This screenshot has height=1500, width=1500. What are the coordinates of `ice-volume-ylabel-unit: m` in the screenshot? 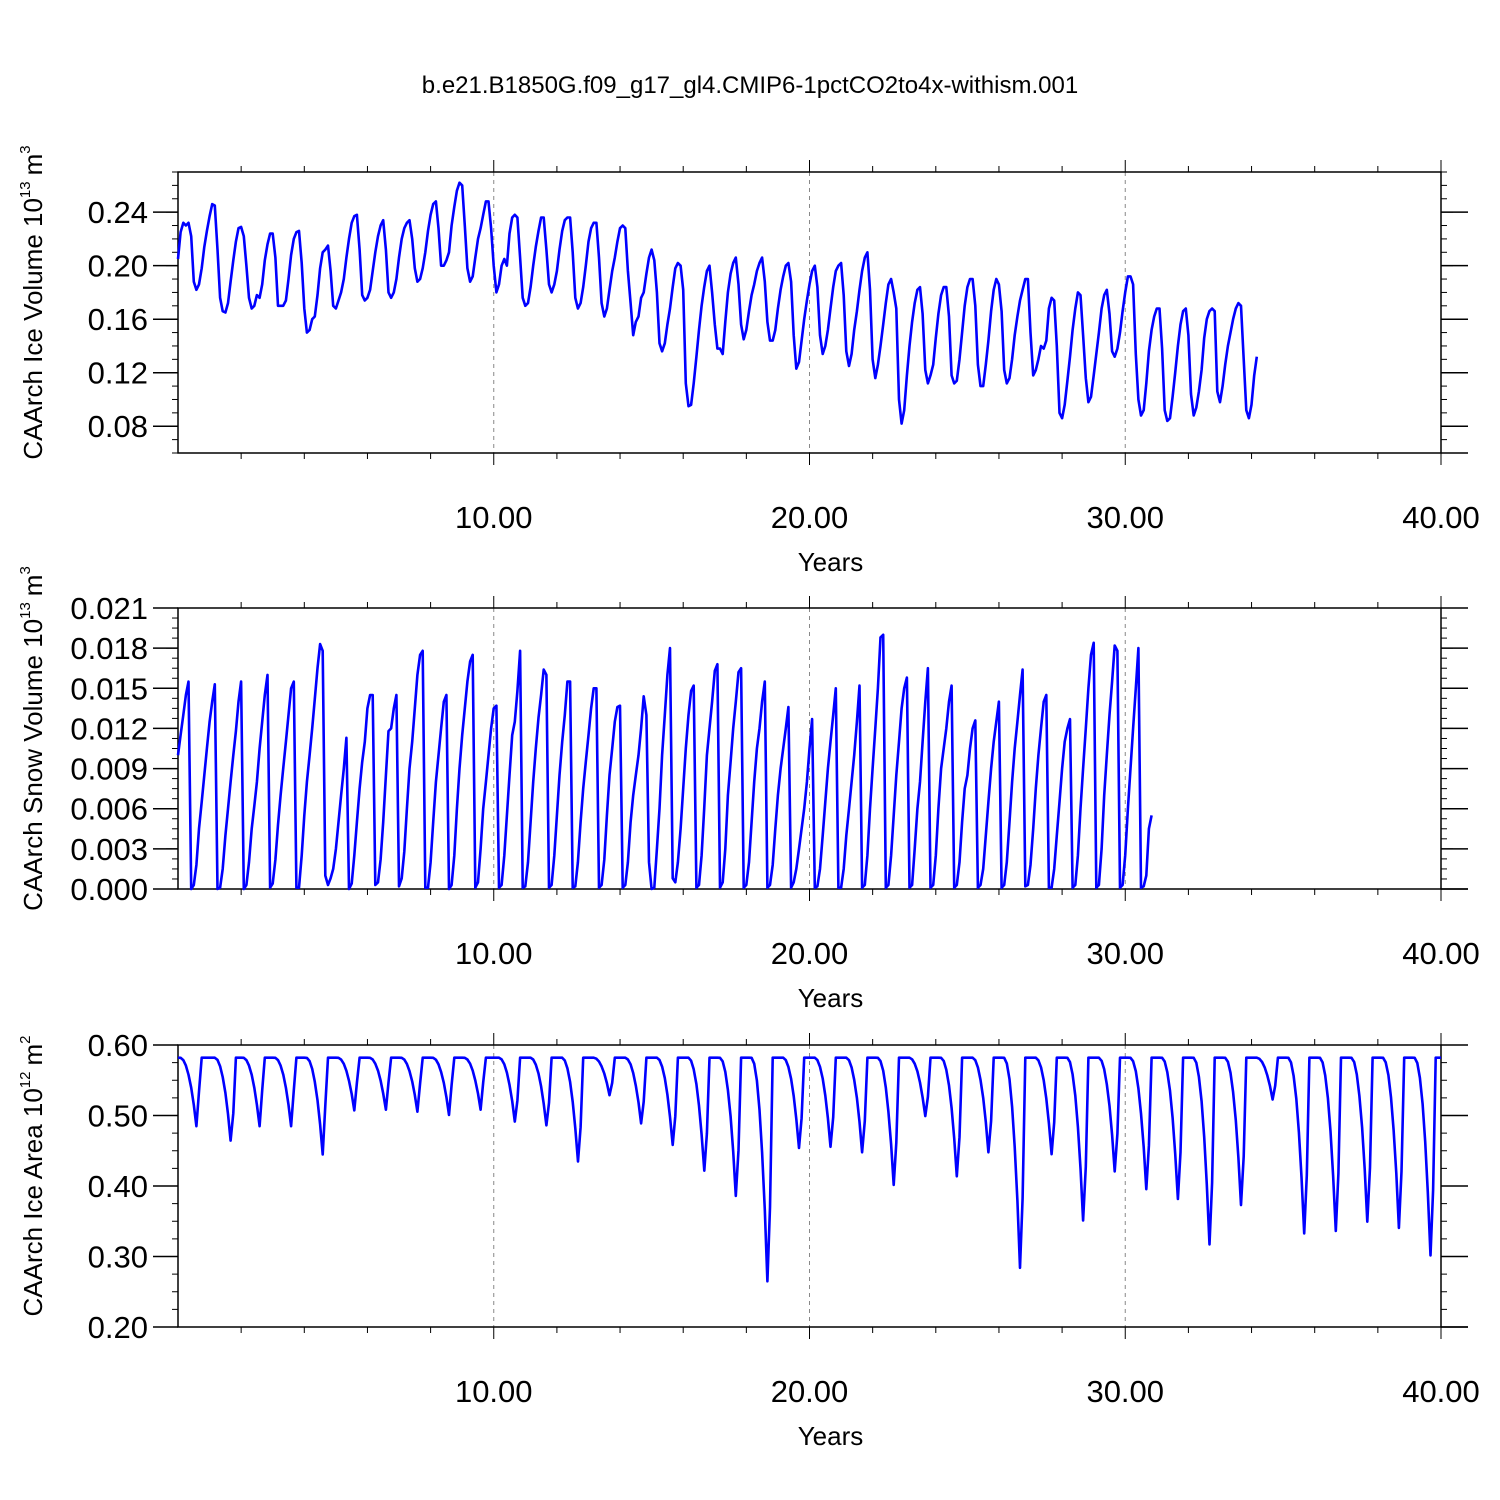 It's located at (33, 165).